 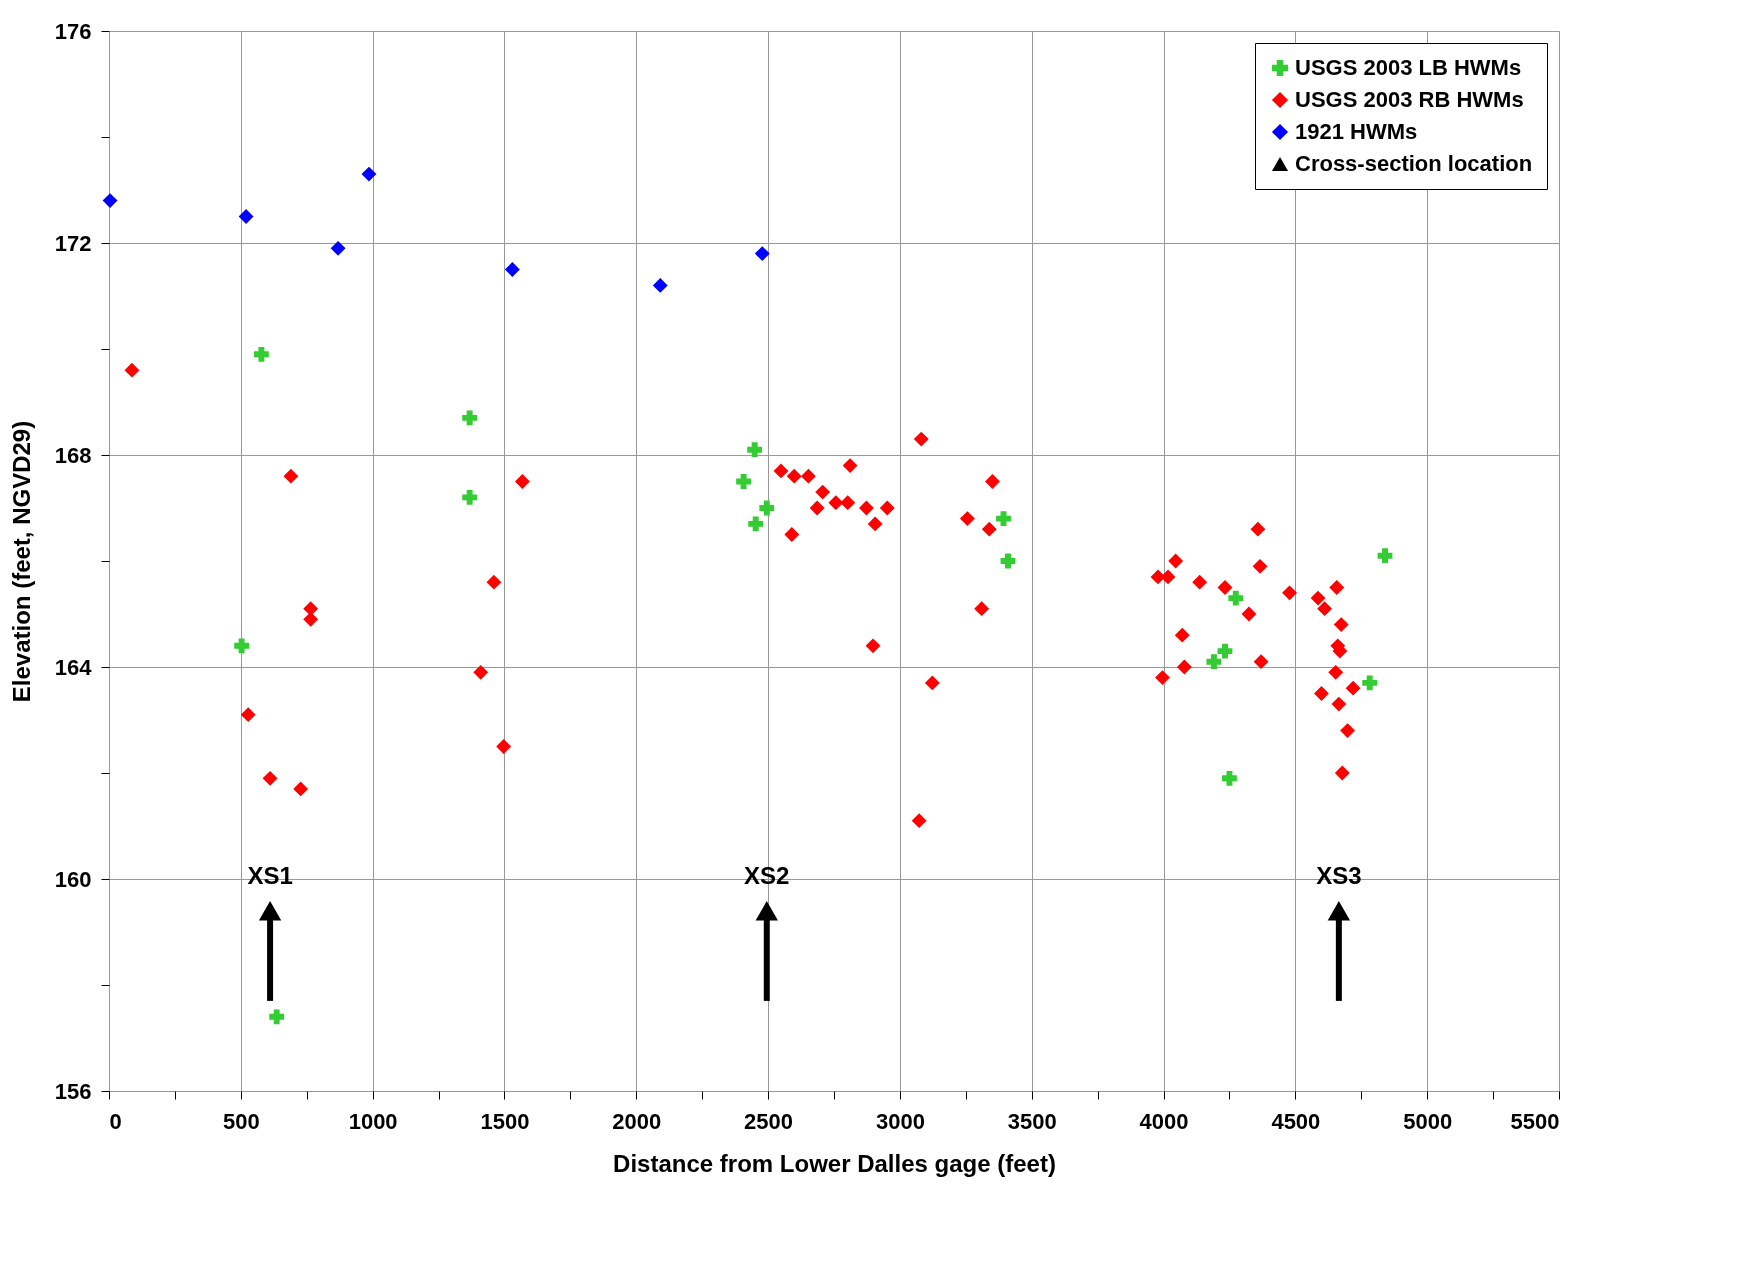 What do you see at coordinates (1535, 1121) in the screenshot?
I see `x-tick-label: 5500` at bounding box center [1535, 1121].